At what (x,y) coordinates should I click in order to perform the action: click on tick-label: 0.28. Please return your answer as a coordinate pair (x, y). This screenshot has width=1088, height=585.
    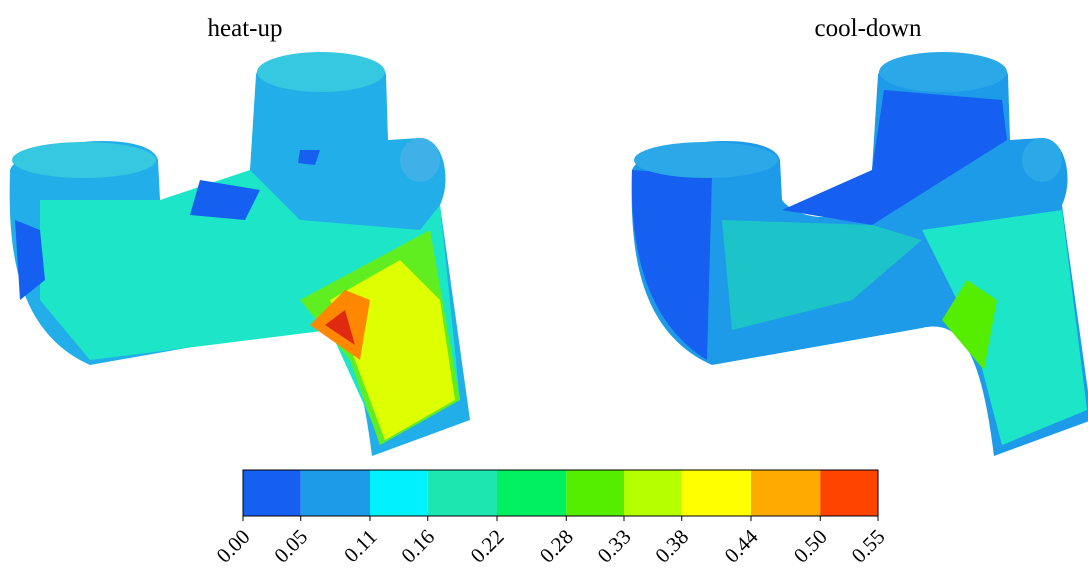
    Looking at the image, I should click on (556, 546).